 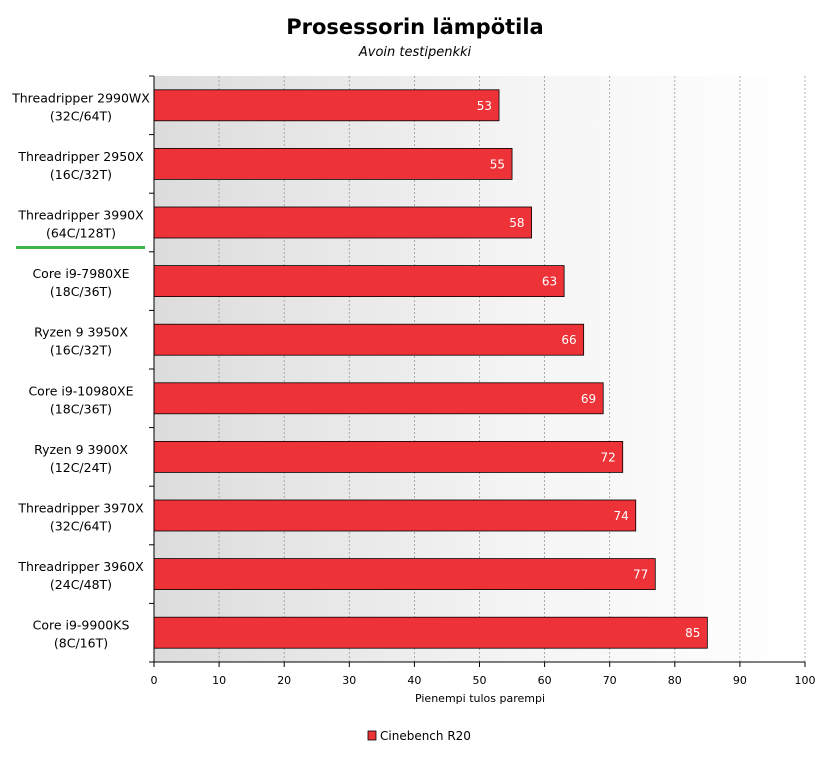 What do you see at coordinates (480, 698) in the screenshot?
I see `x-axis-label: Pienempi tulos parempi` at bounding box center [480, 698].